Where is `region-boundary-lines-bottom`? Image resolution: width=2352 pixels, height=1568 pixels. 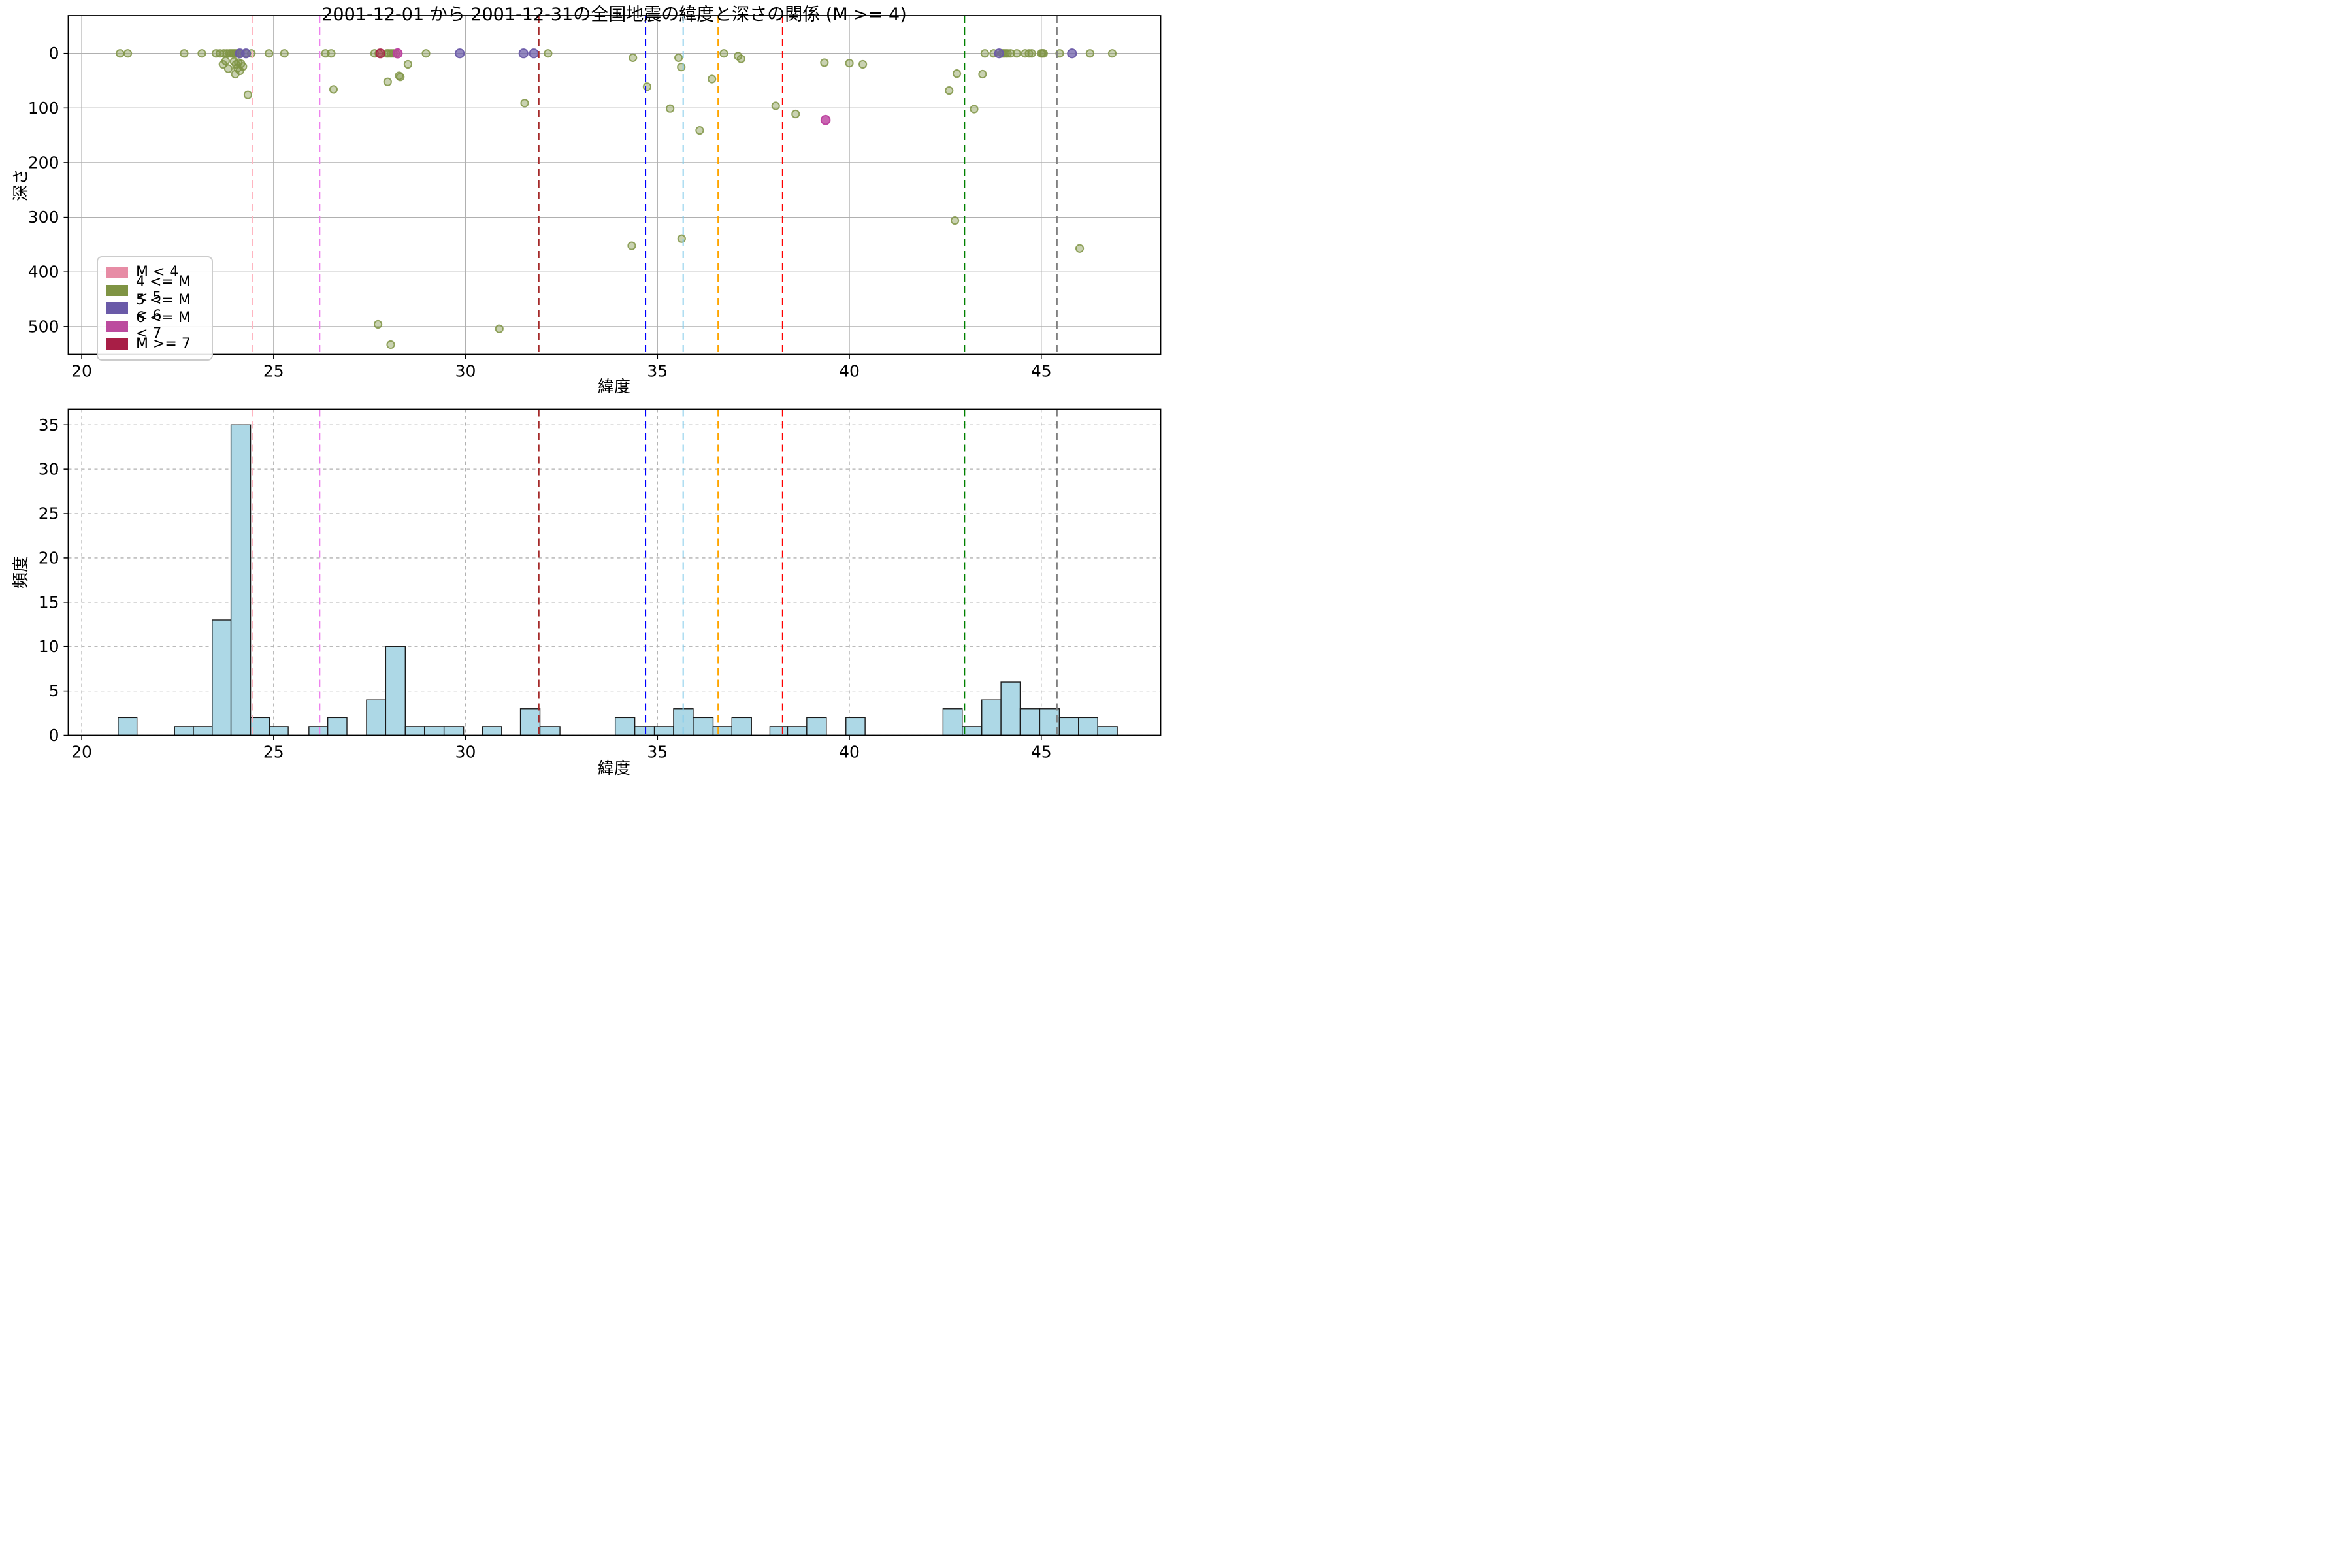 region-boundary-lines-bottom is located at coordinates (655, 572).